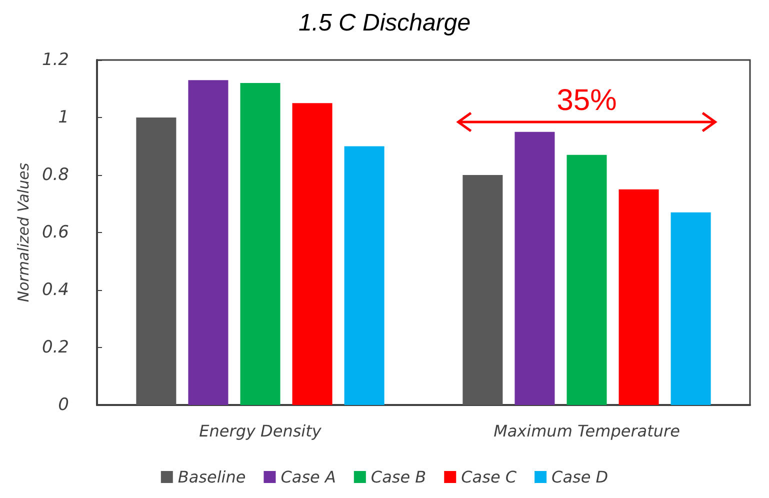  Describe the element at coordinates (63, 118) in the screenshot. I see `y-tick-label: 1` at that location.